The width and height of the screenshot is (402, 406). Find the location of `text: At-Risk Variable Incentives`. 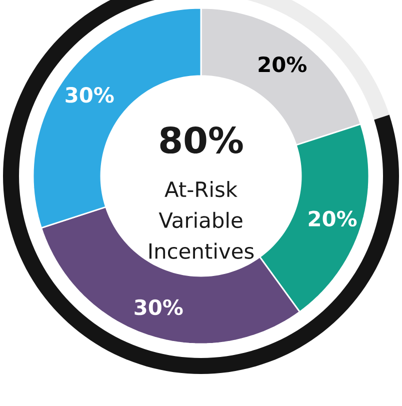

text: At-Risk Variable Incentives is located at coordinates (201, 220).